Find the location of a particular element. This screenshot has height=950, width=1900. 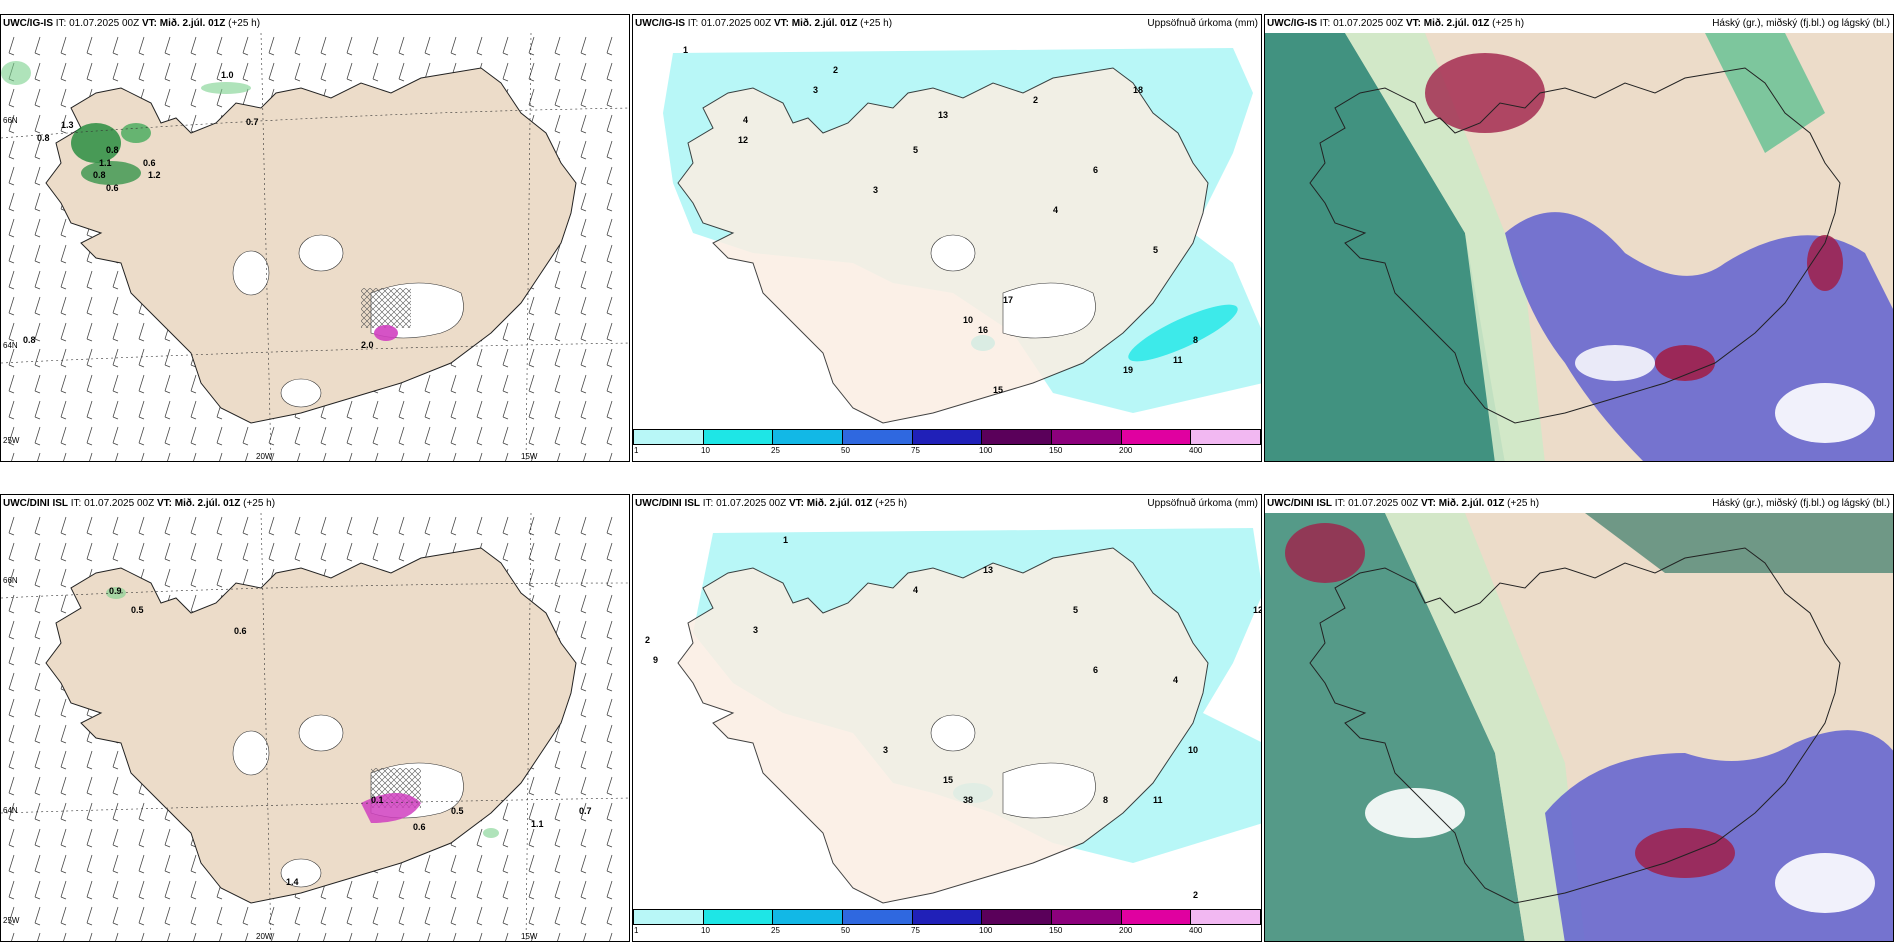

svg-text: 1.1 is located at coordinates (537, 824).